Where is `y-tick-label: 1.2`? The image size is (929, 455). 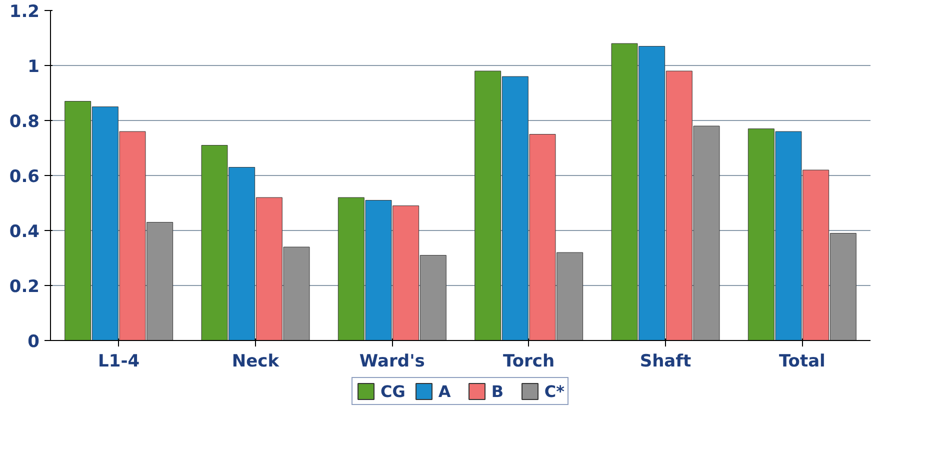 y-tick-label: 1.2 is located at coordinates (24, 12).